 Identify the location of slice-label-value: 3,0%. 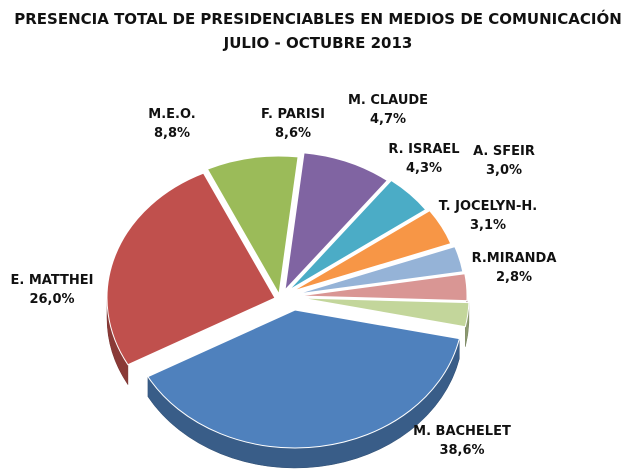
(504, 170).